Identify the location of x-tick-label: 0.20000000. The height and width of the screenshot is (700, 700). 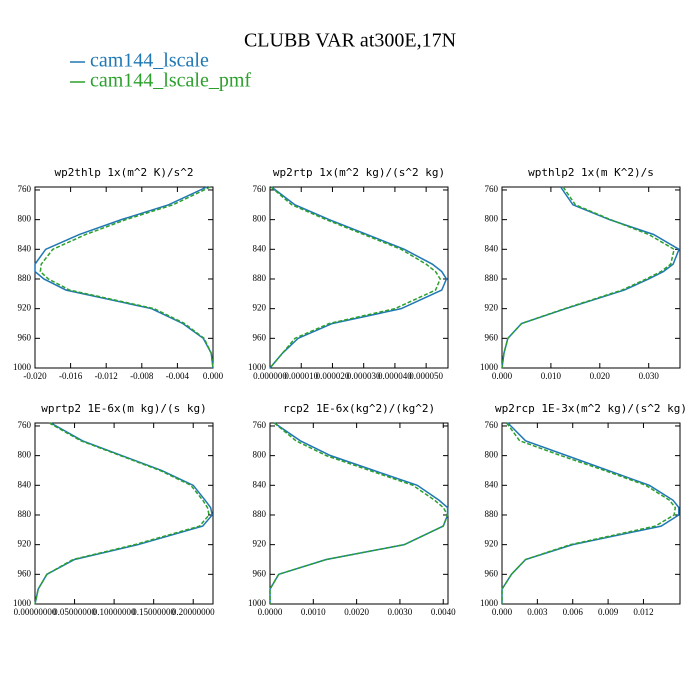
(193, 612).